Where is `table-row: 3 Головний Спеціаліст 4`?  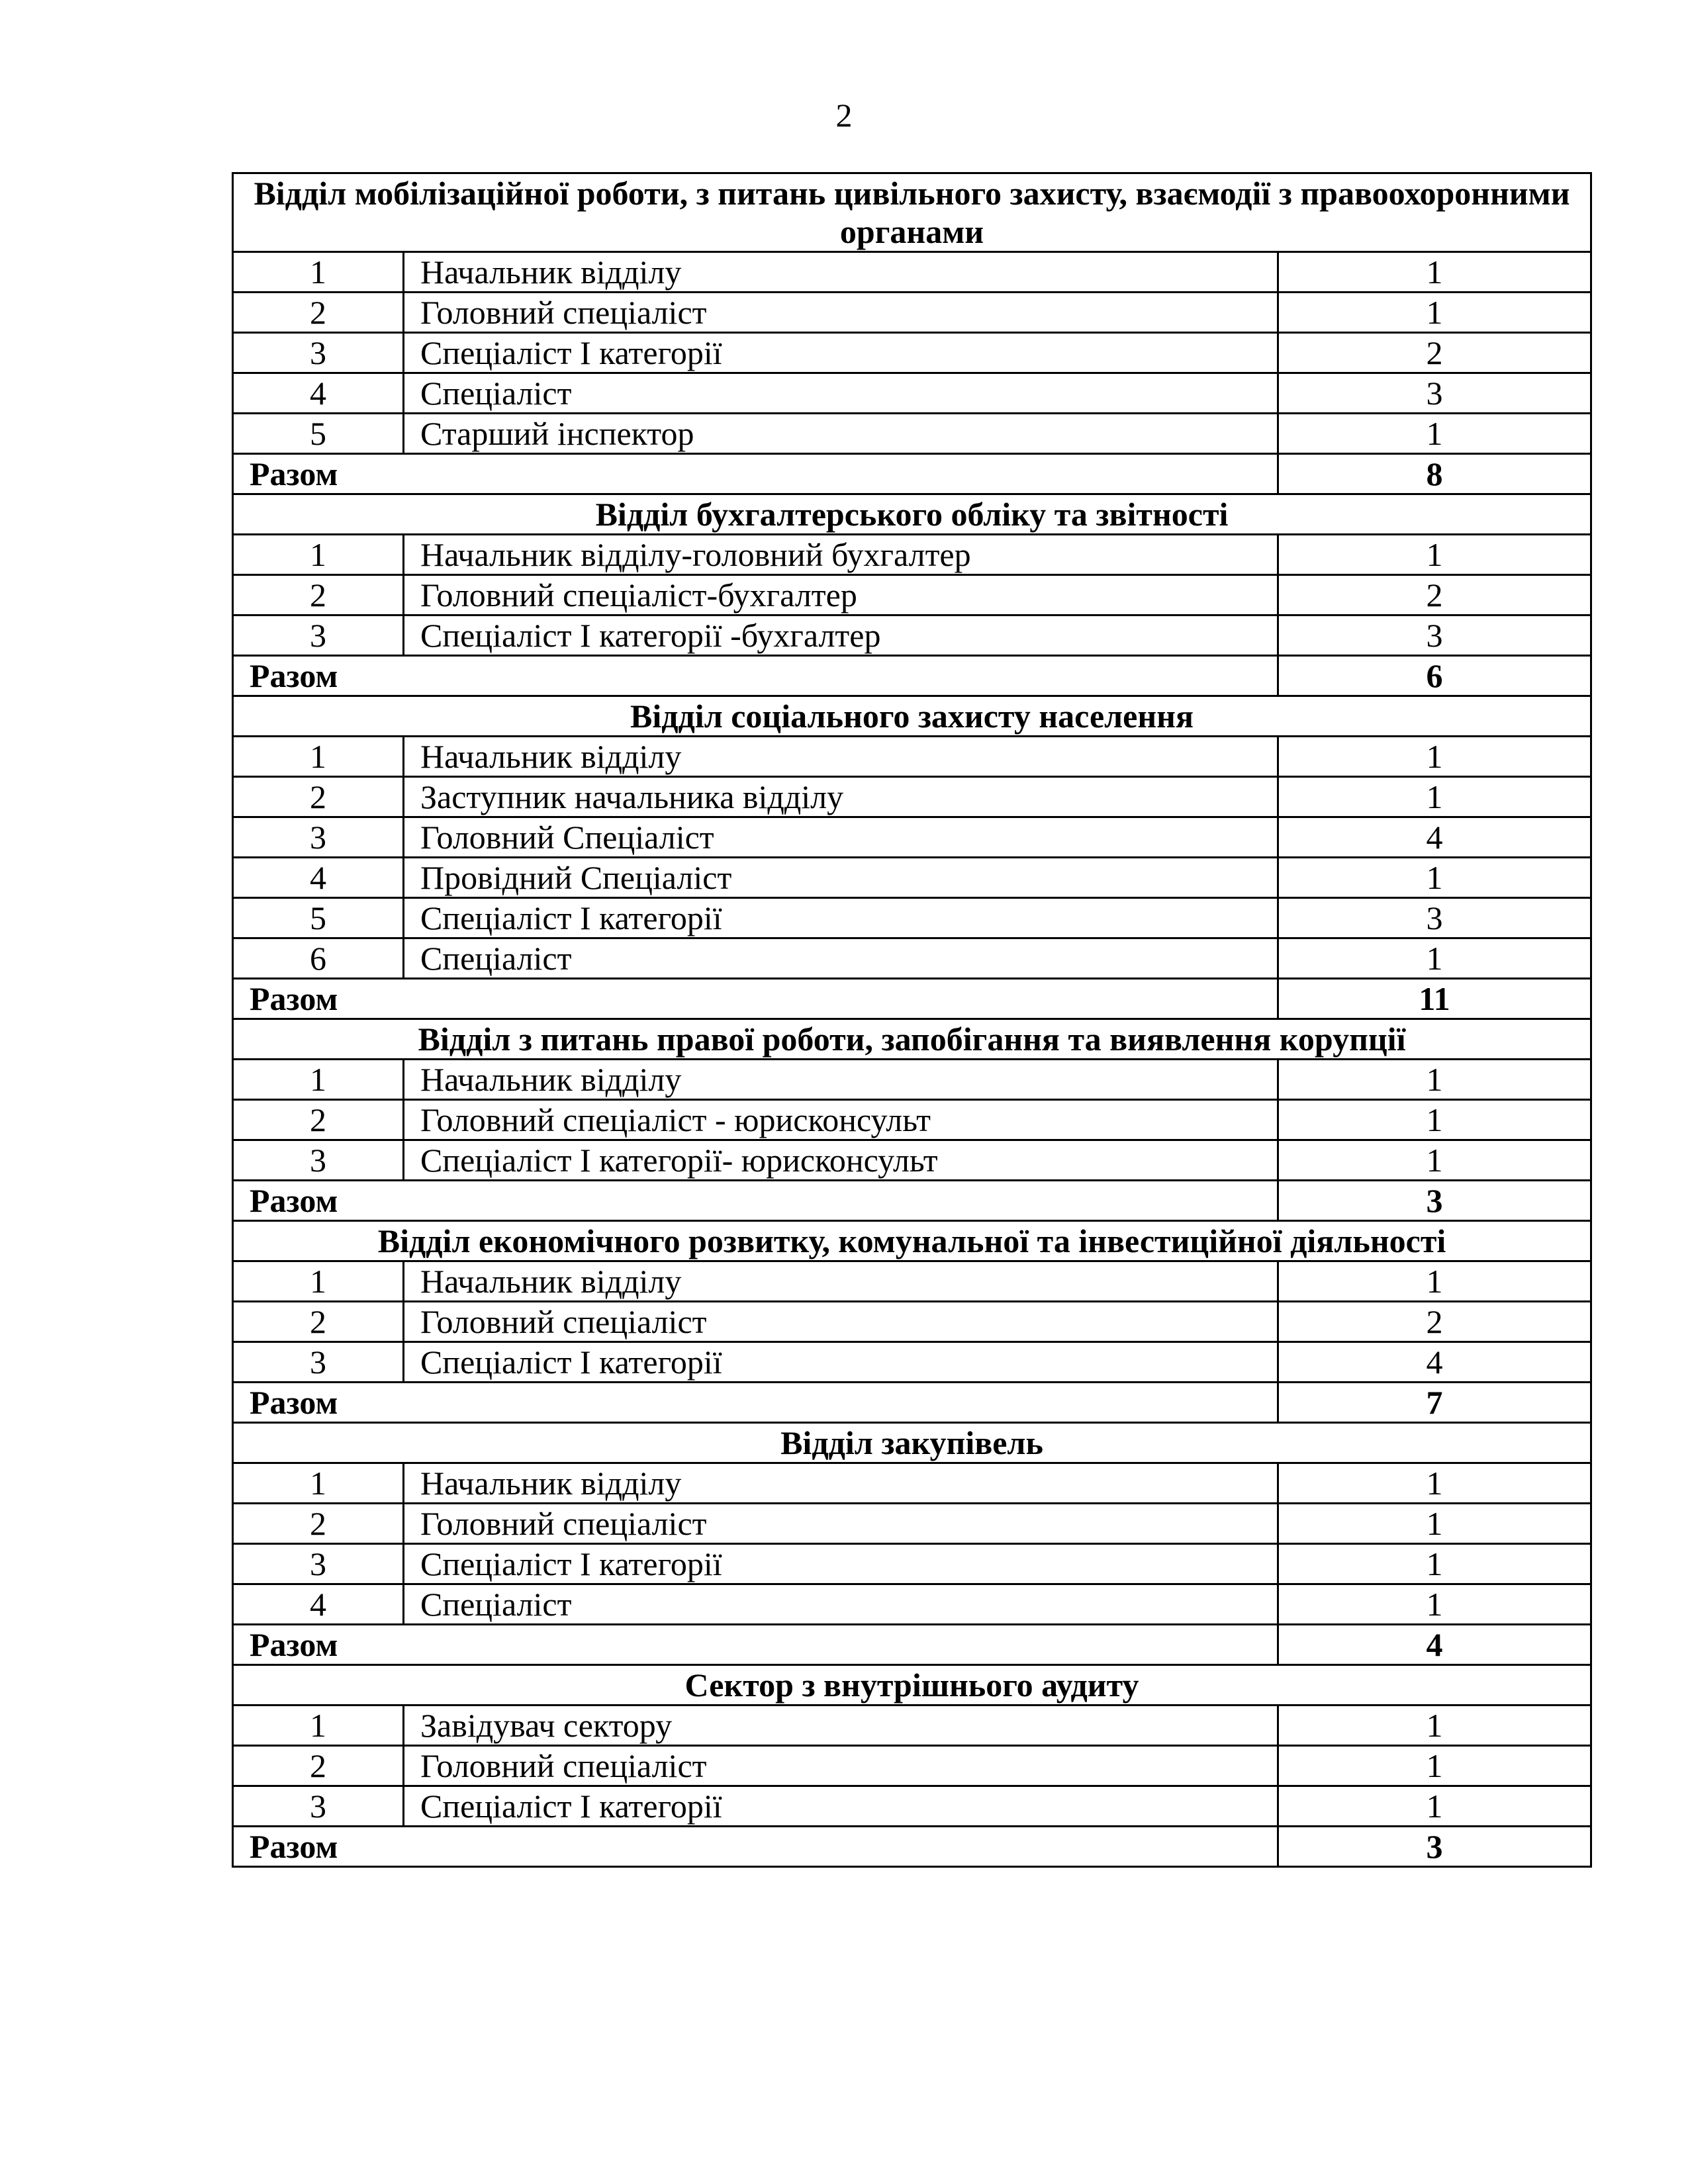 table-row: 3 Головний Спеціаліст 4 is located at coordinates (912, 837).